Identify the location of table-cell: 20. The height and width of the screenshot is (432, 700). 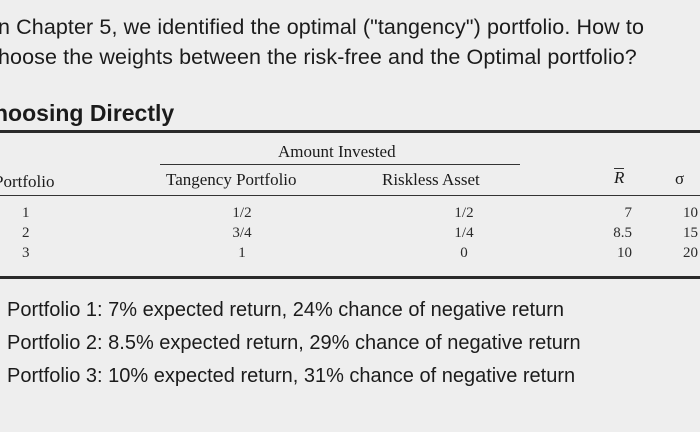
(690, 253).